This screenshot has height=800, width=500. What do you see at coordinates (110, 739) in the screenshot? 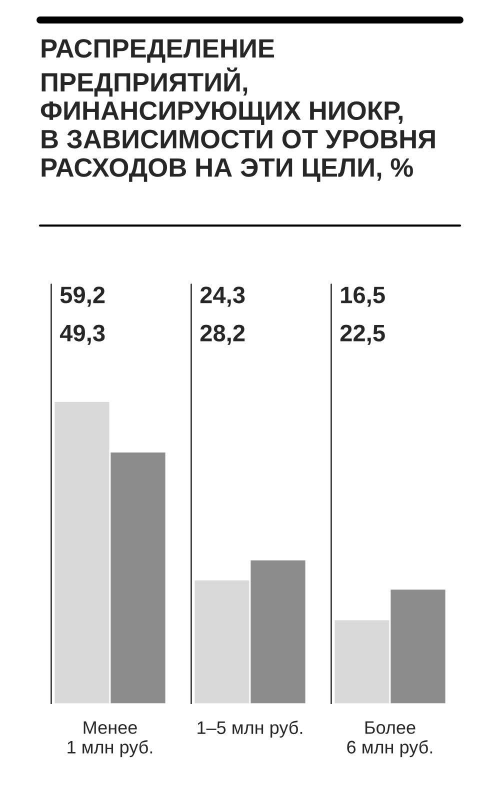
I see `x-tick-label: Менее 1 млн руб.` at bounding box center [110, 739].